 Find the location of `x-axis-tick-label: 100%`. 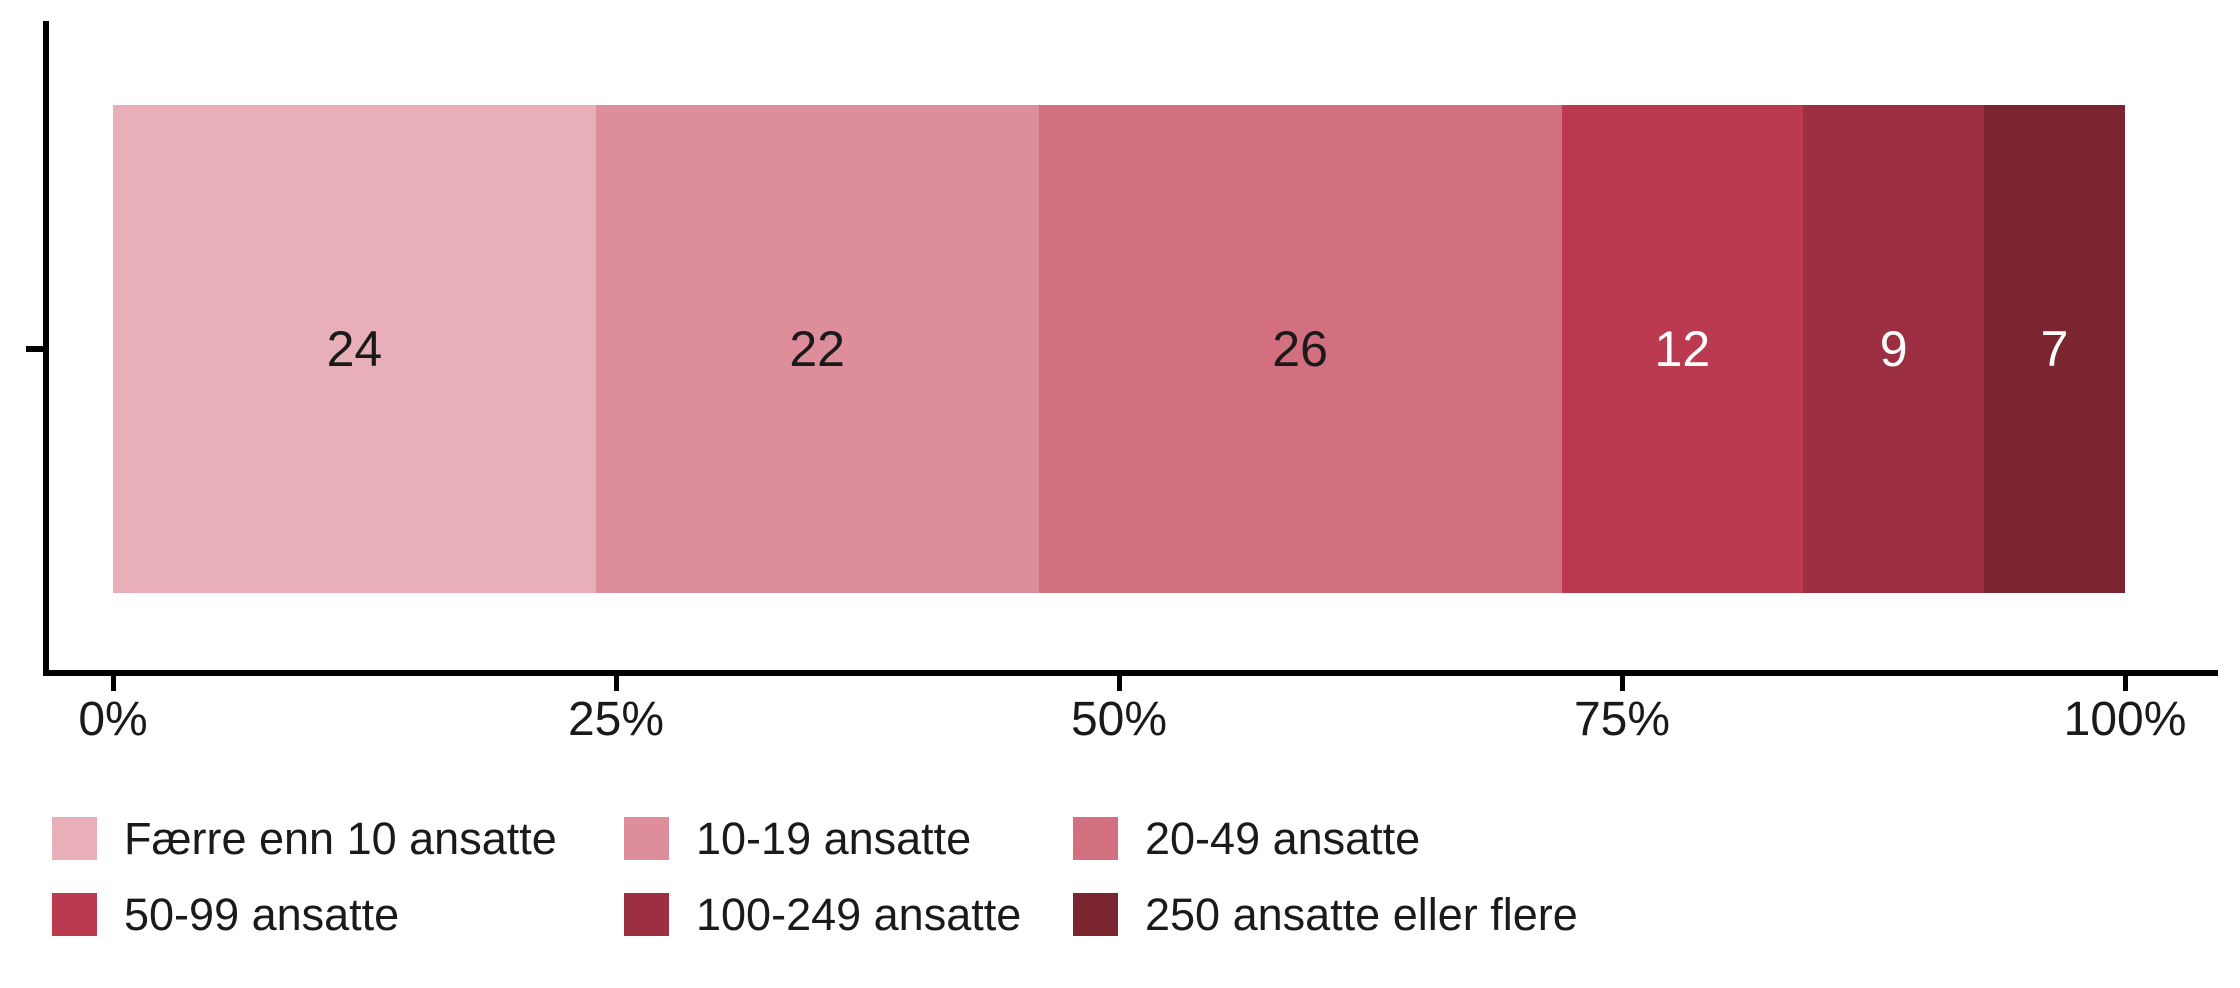

x-axis-tick-label: 100% is located at coordinates (2125, 719).